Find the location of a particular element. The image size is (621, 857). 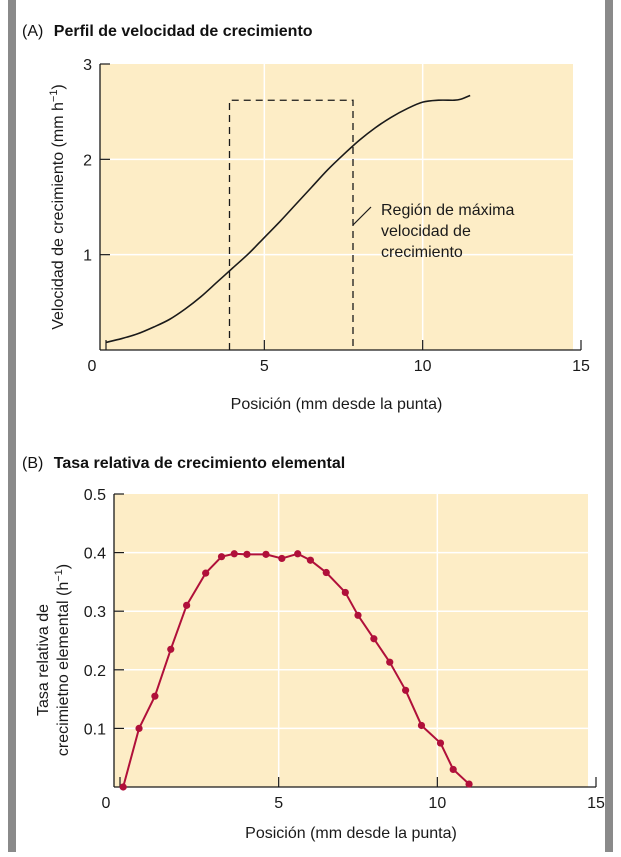

b-x-tick-label-10: 10 is located at coordinates (437, 803).